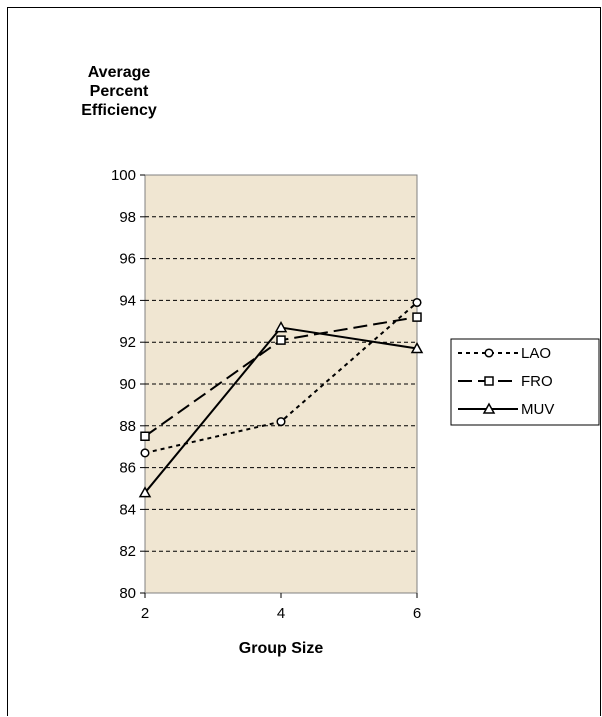 The image size is (602, 717). I want to click on legend-marker-lao, so click(489, 353).